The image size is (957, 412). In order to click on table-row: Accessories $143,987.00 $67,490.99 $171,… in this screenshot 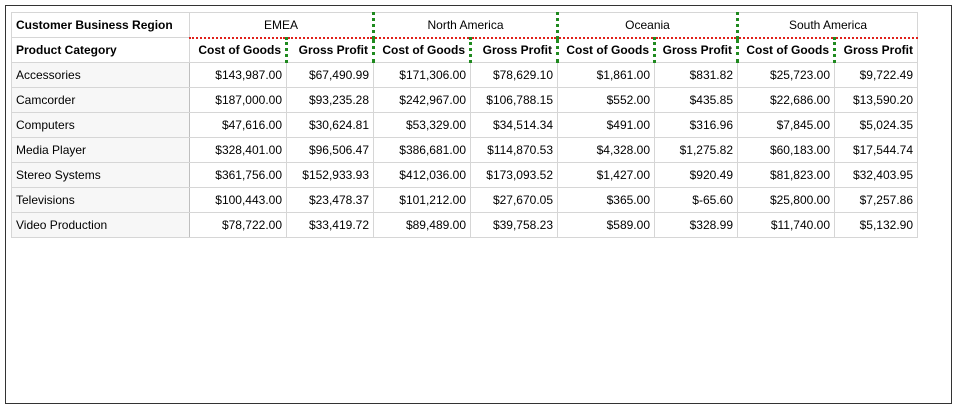, I will do `click(464, 75)`.